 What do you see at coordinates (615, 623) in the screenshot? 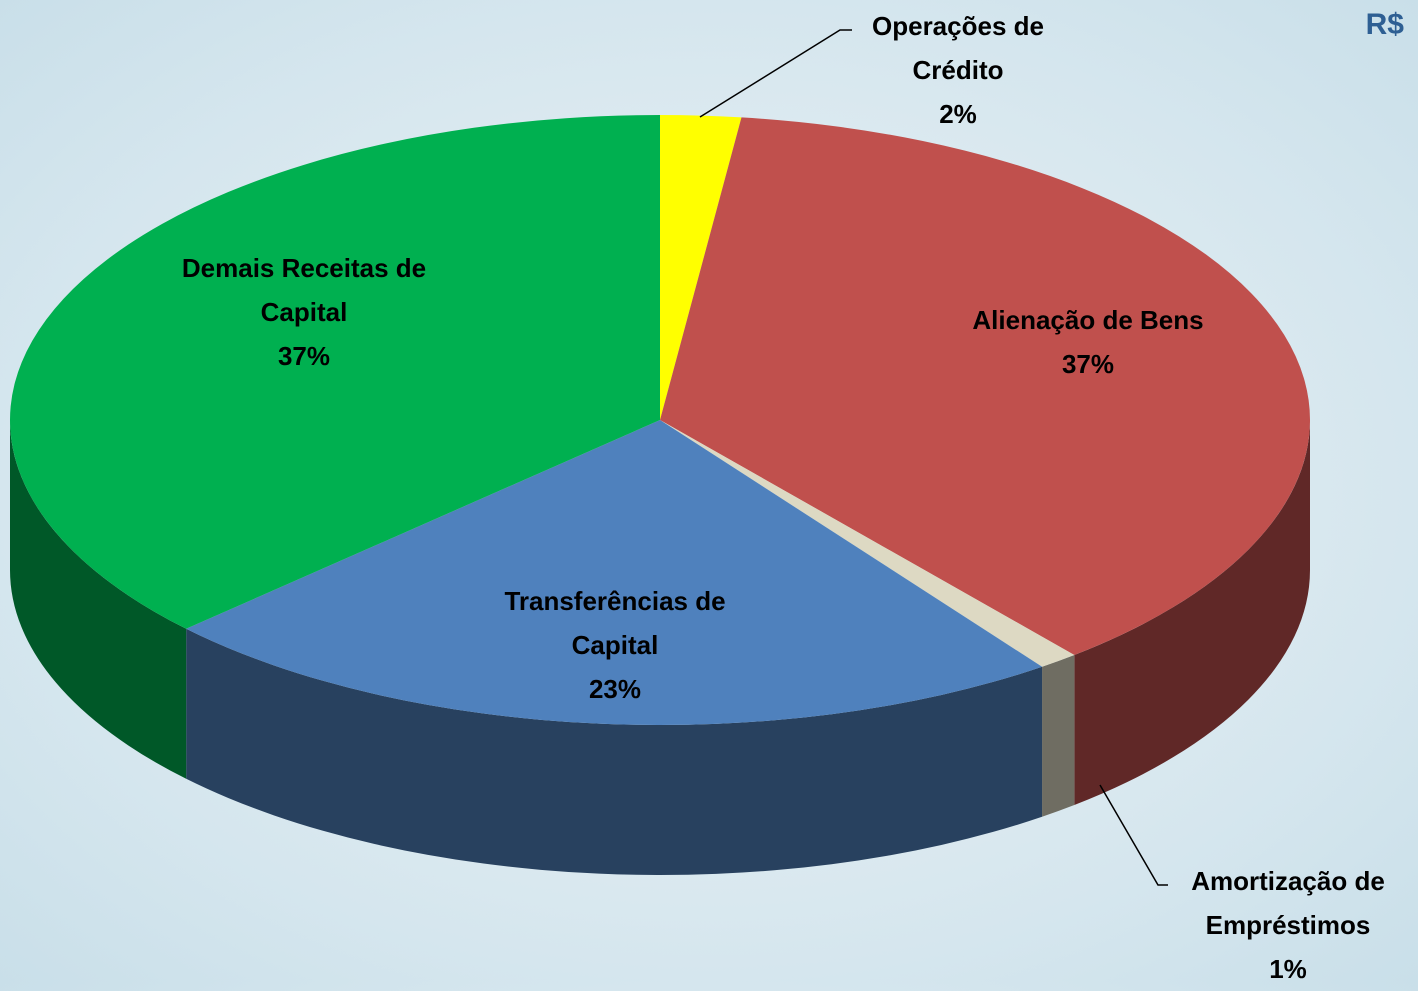
I see `category-name: Transferências de Capital` at bounding box center [615, 623].